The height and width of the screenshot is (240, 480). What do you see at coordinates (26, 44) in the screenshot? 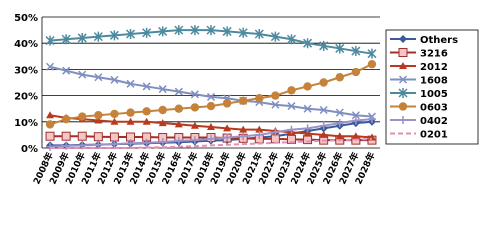
I see `y-tick-label: 40%` at bounding box center [26, 44].